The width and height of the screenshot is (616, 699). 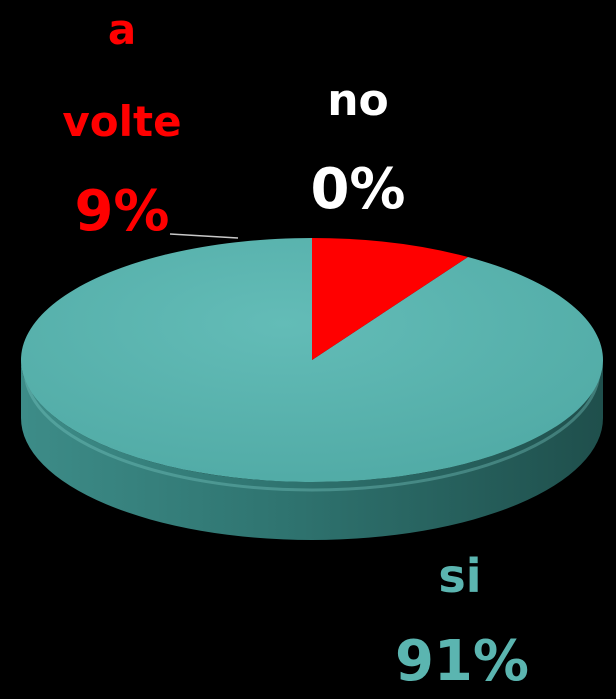 What do you see at coordinates (122, 29) in the screenshot?
I see `label-a-volte-line1: a` at bounding box center [122, 29].